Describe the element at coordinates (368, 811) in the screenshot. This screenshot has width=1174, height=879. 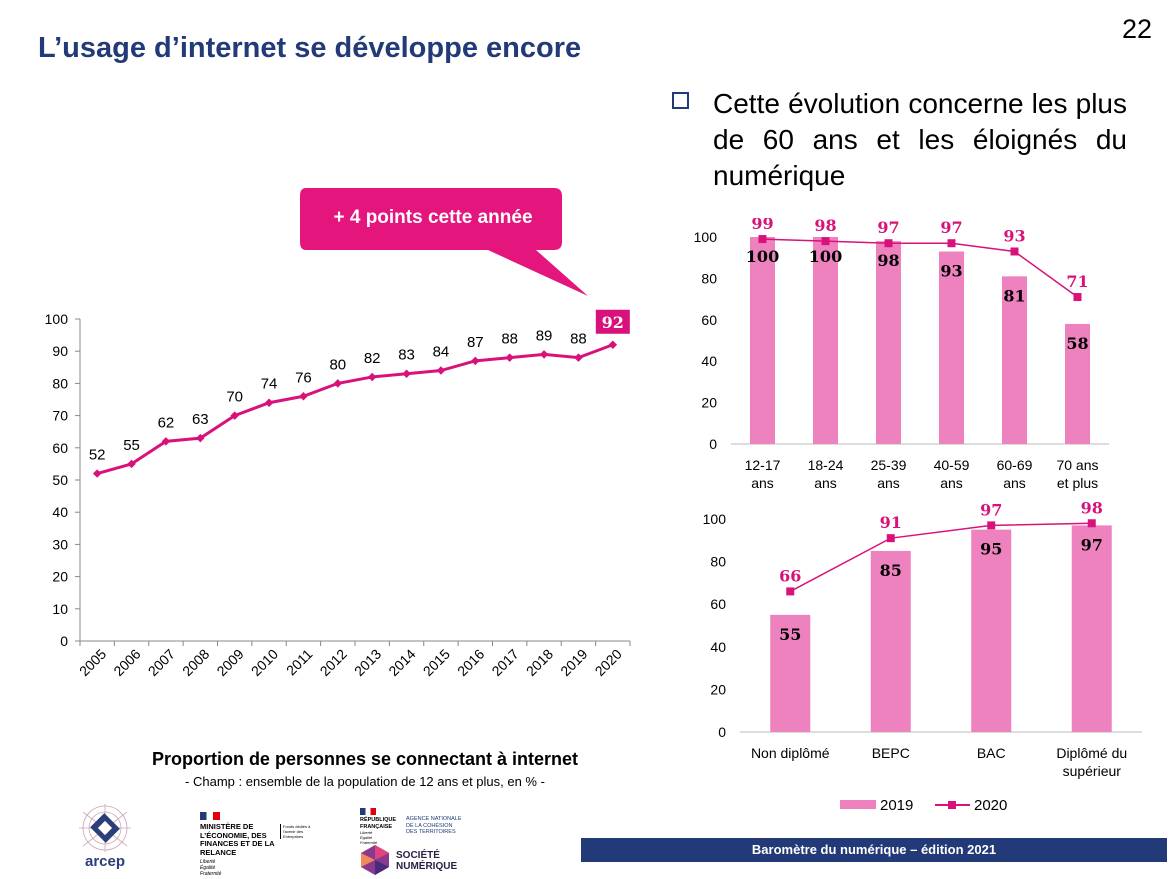
I see `french-flag-icon` at that location.